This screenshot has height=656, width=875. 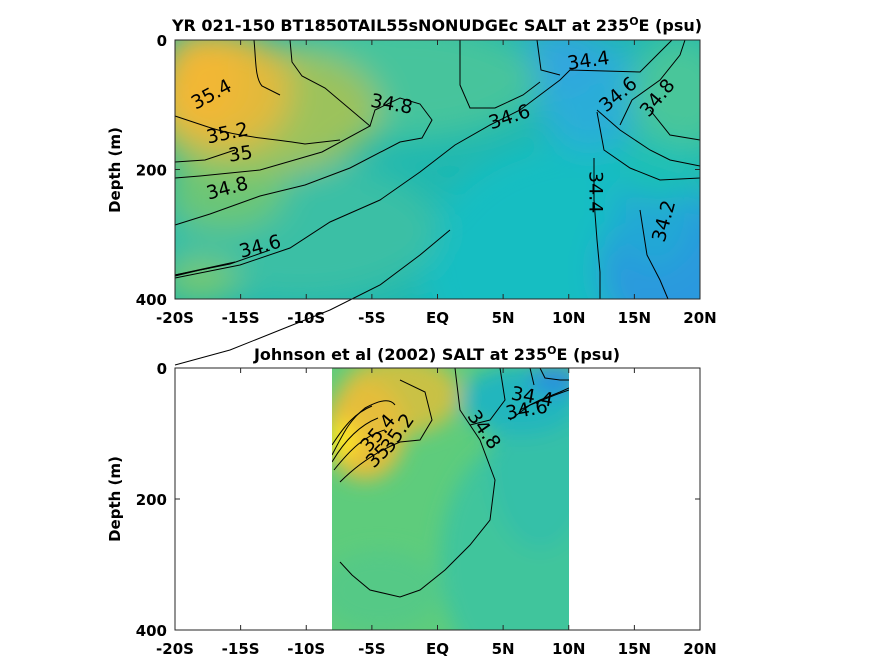 What do you see at coordinates (241, 318) in the screenshot?
I see `top-x-tick-label: -15S` at bounding box center [241, 318].